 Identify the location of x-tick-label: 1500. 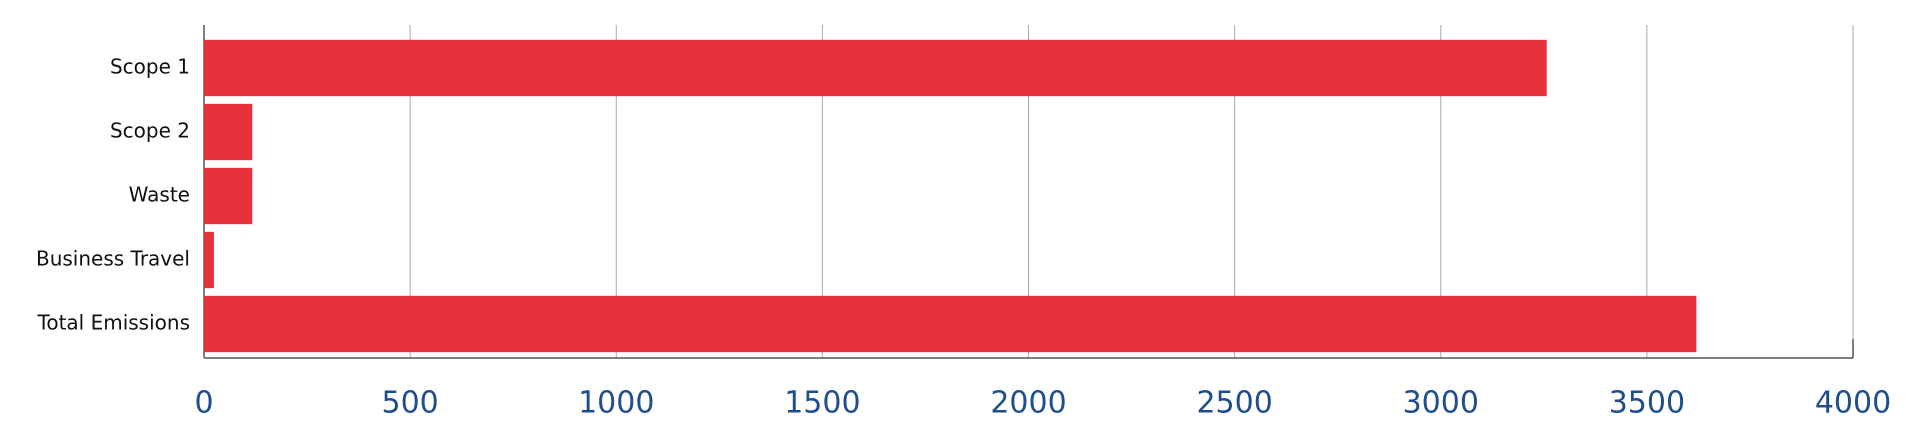
(822, 403).